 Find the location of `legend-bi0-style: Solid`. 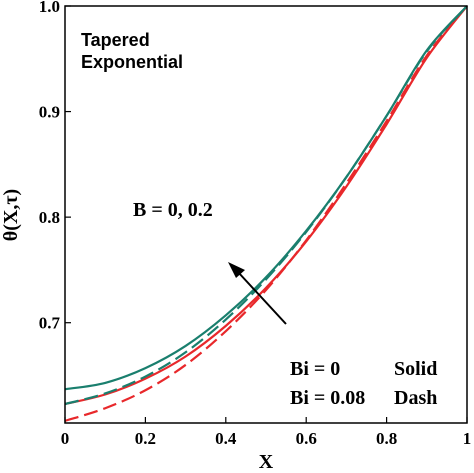

legend-bi0-style: Solid is located at coordinates (415, 369).